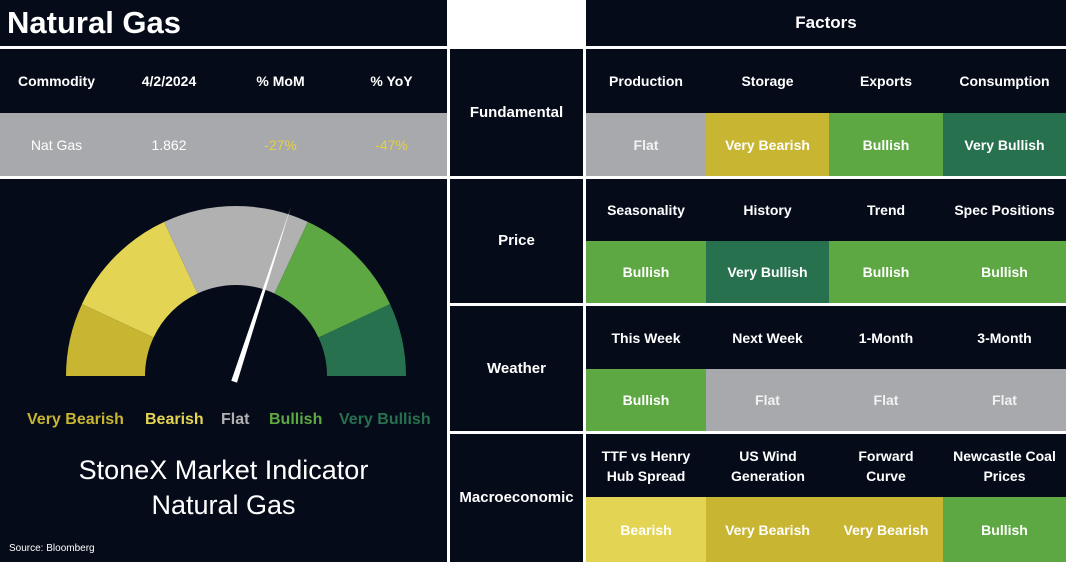 The image size is (1066, 562). What do you see at coordinates (886, 465) in the screenshot?
I see `factor-label: Forward Curve` at bounding box center [886, 465].